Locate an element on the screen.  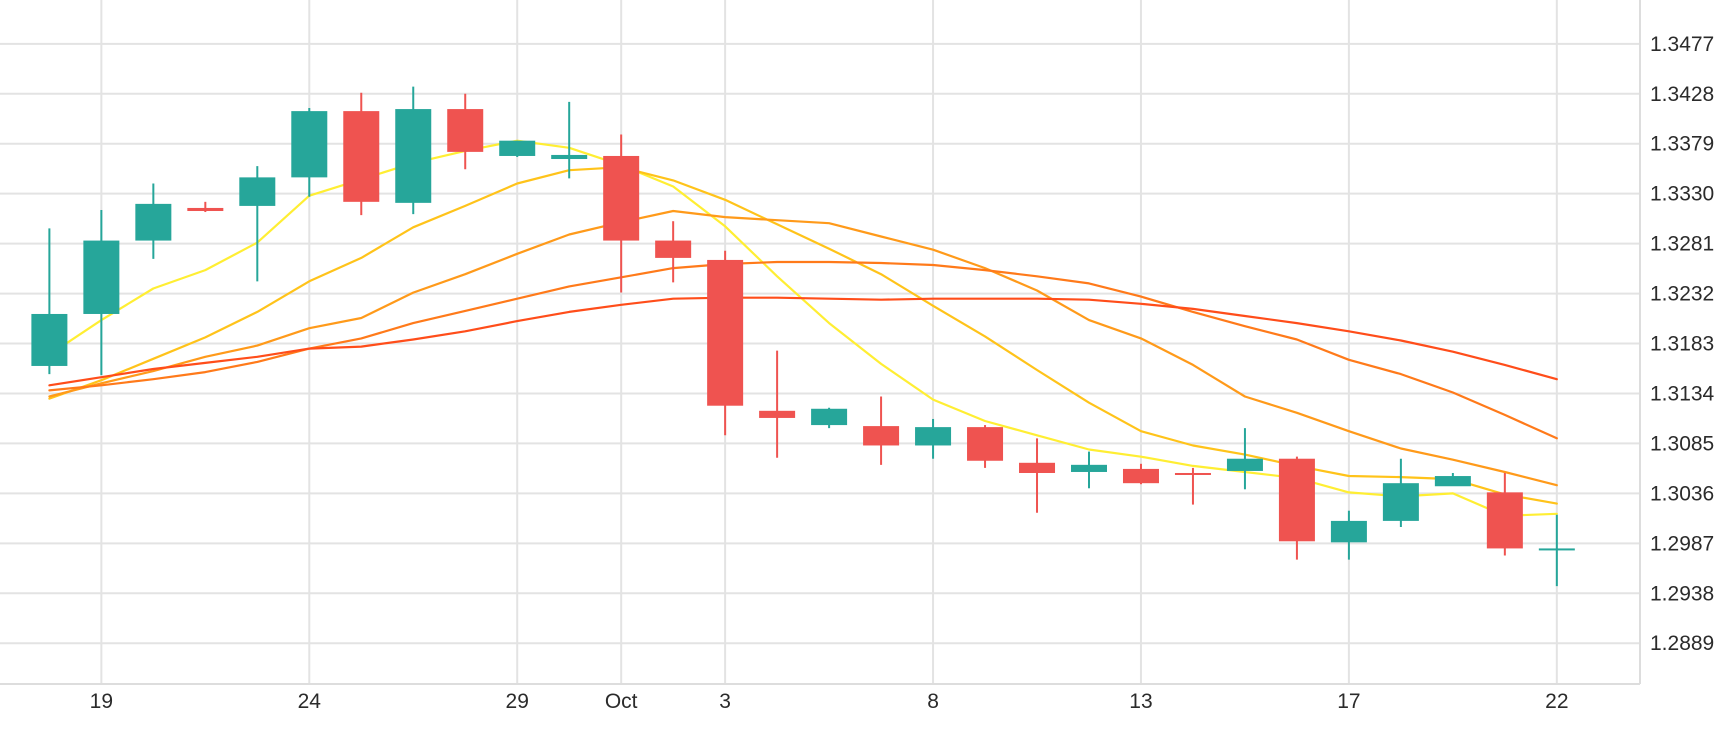
y-tick-label: 1.3085 is located at coordinates (1682, 443).